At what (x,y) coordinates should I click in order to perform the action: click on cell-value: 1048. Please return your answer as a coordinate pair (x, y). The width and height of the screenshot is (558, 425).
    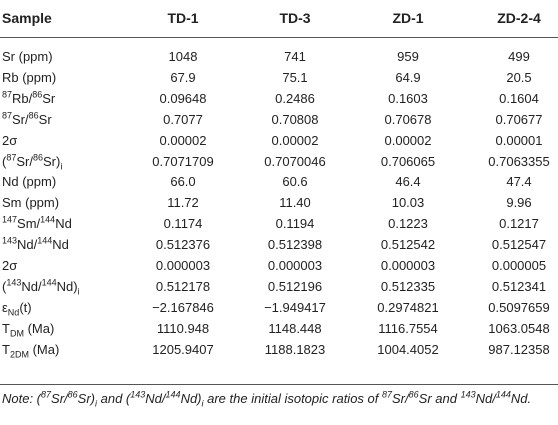
    Looking at the image, I should click on (183, 56).